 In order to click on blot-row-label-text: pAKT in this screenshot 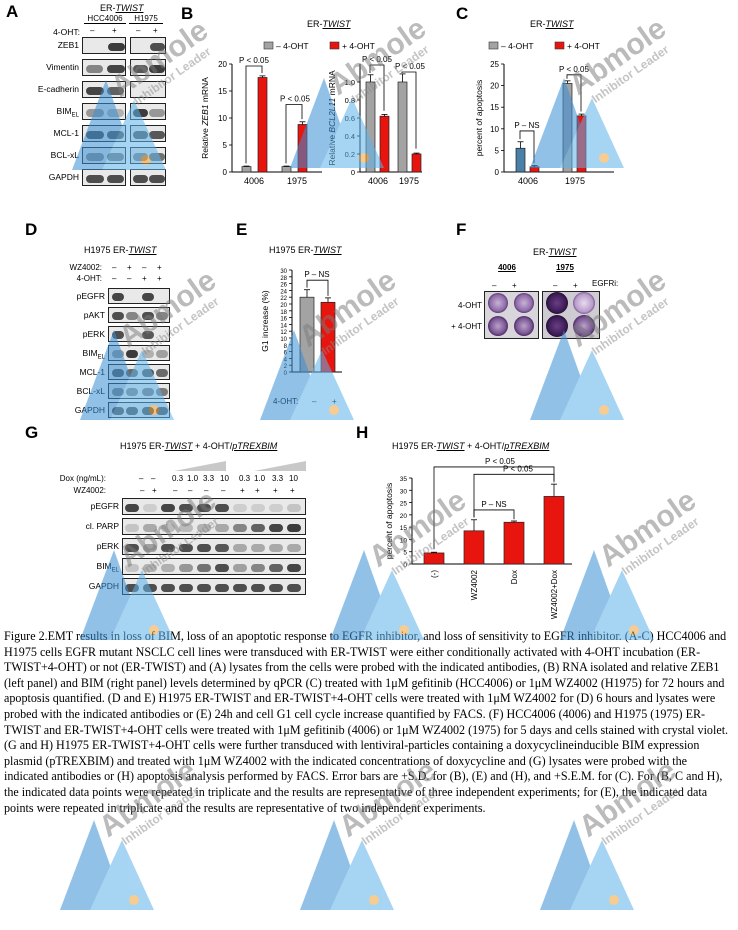, I will do `click(94, 315)`.